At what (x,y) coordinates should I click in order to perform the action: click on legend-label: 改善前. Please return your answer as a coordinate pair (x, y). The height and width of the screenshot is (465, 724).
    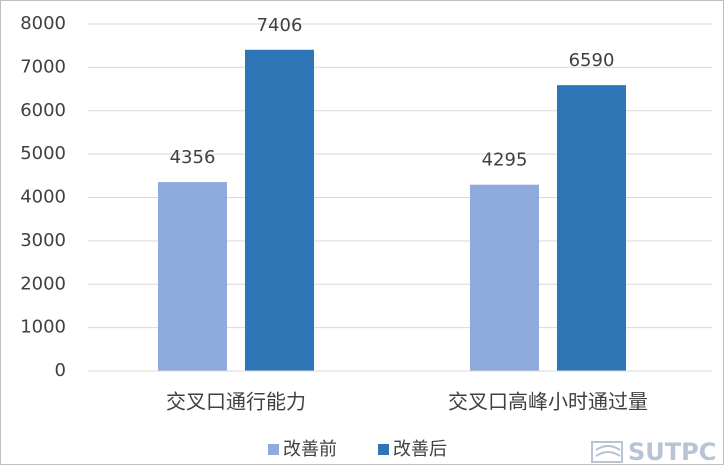
    Looking at the image, I should click on (310, 449).